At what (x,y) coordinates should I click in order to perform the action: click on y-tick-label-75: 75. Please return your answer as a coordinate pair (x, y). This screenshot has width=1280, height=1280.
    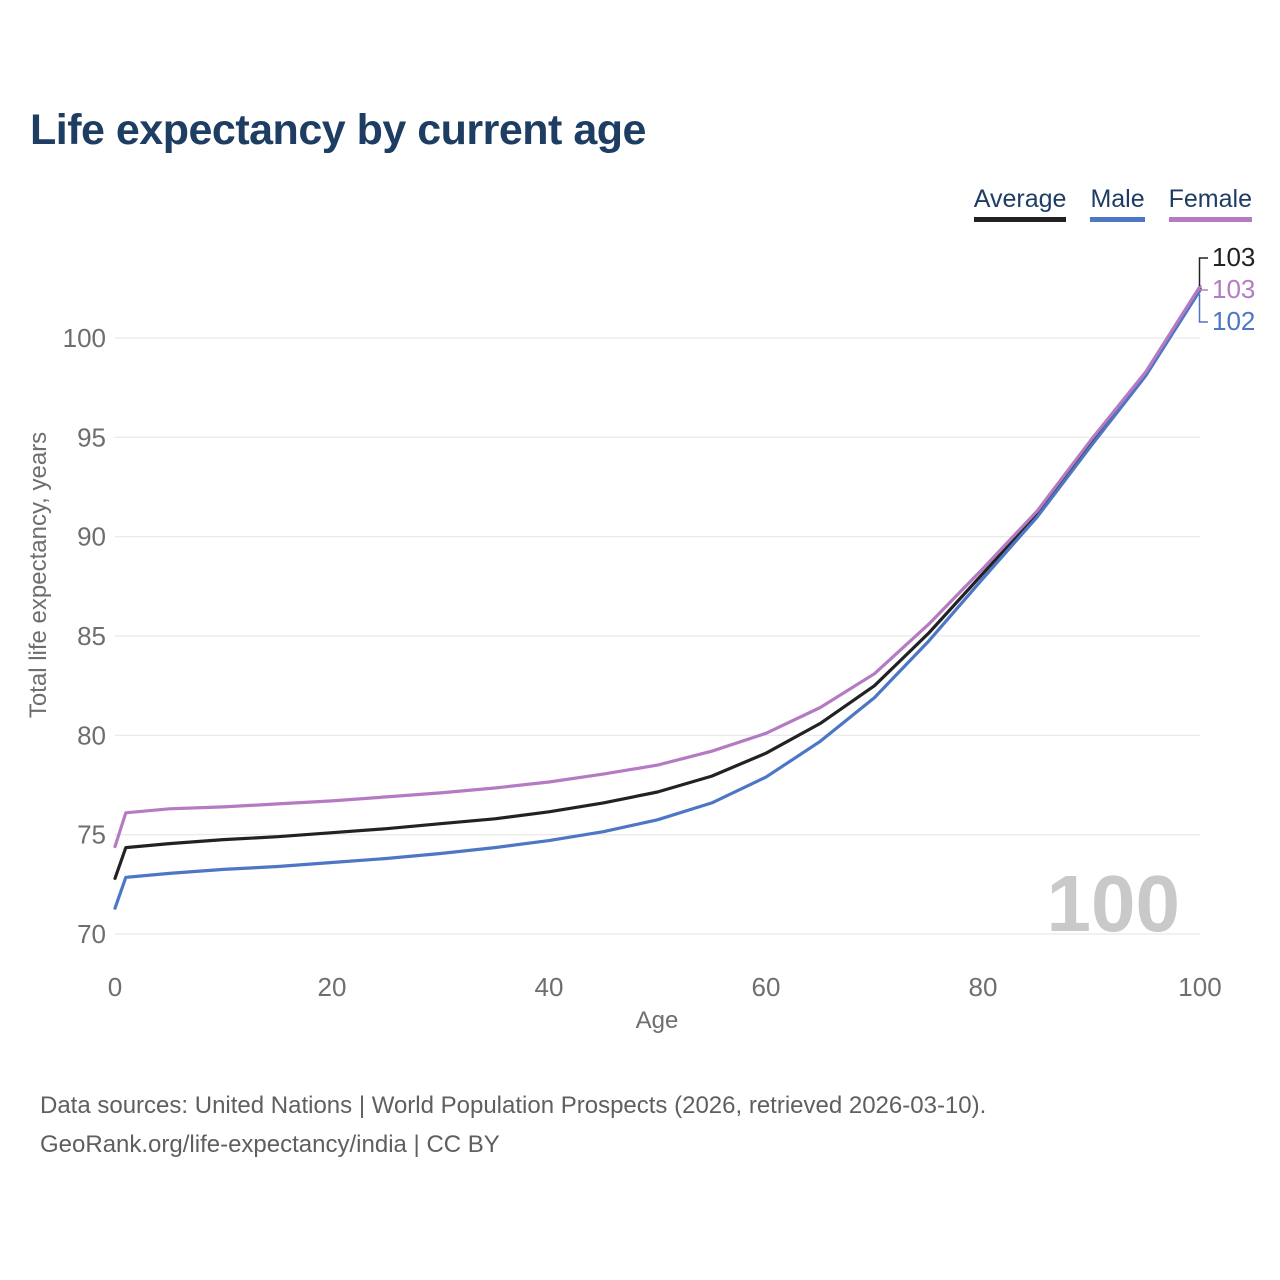
    Looking at the image, I should click on (91, 835).